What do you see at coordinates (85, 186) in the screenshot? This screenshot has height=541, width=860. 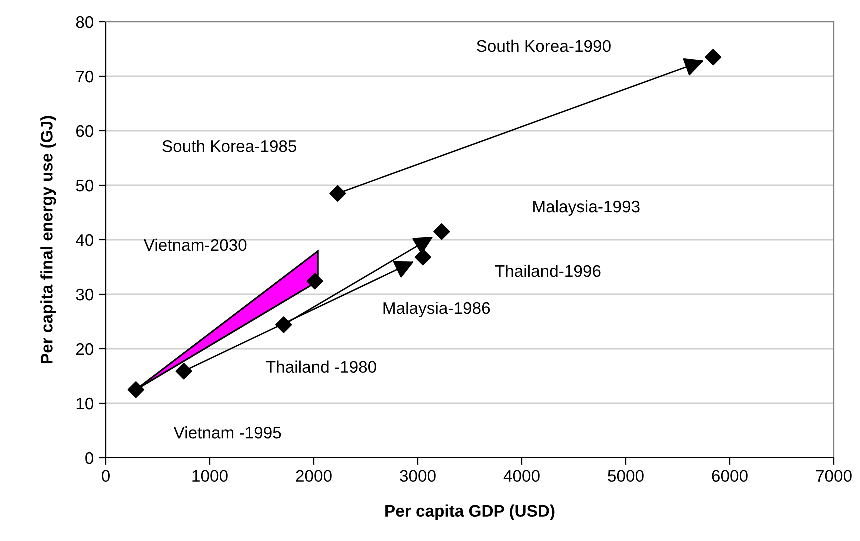 I see `y-tick-label: 50` at bounding box center [85, 186].